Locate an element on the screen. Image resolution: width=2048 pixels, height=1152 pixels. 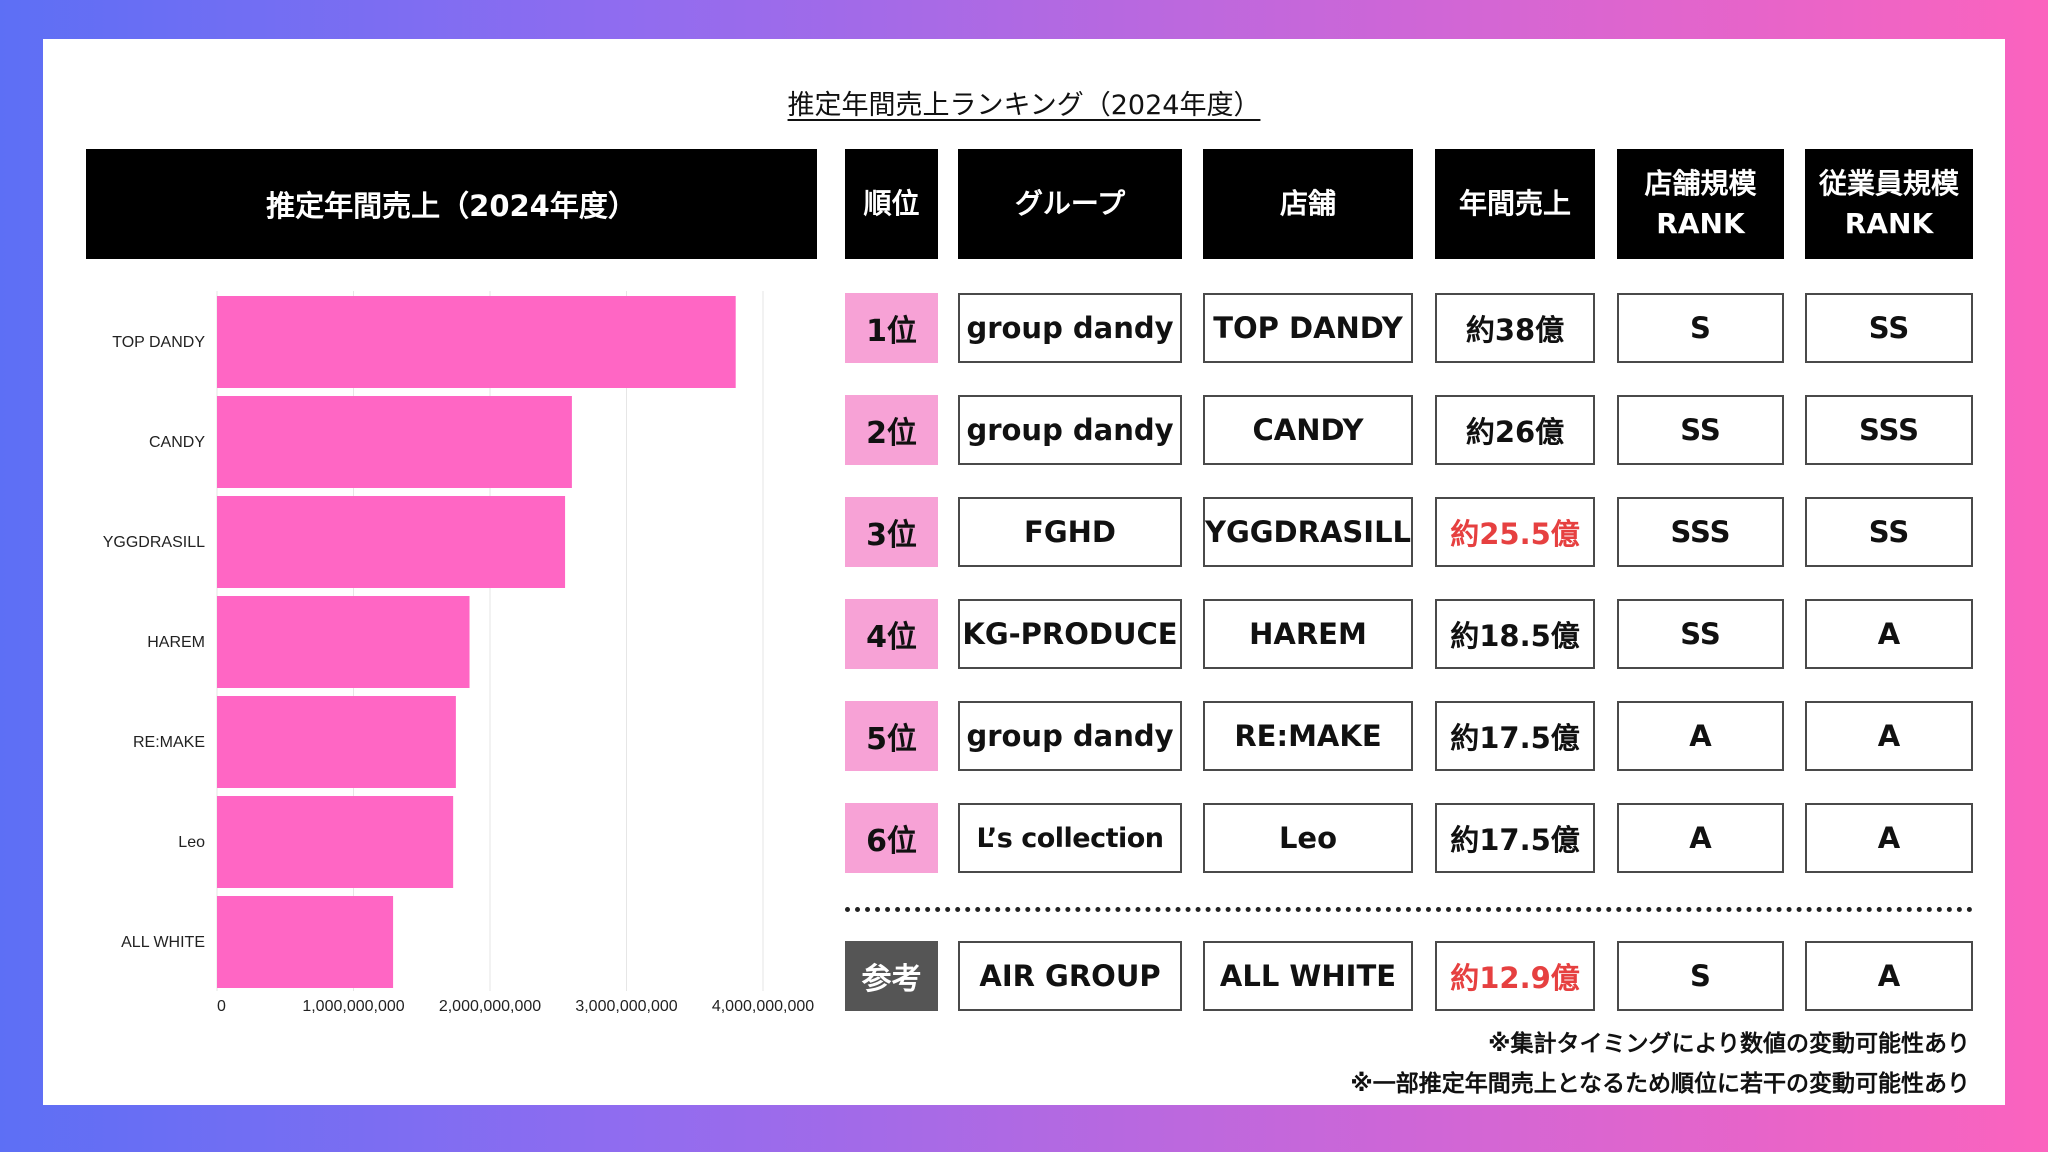
y-tick-label: HAREM is located at coordinates (176, 642).